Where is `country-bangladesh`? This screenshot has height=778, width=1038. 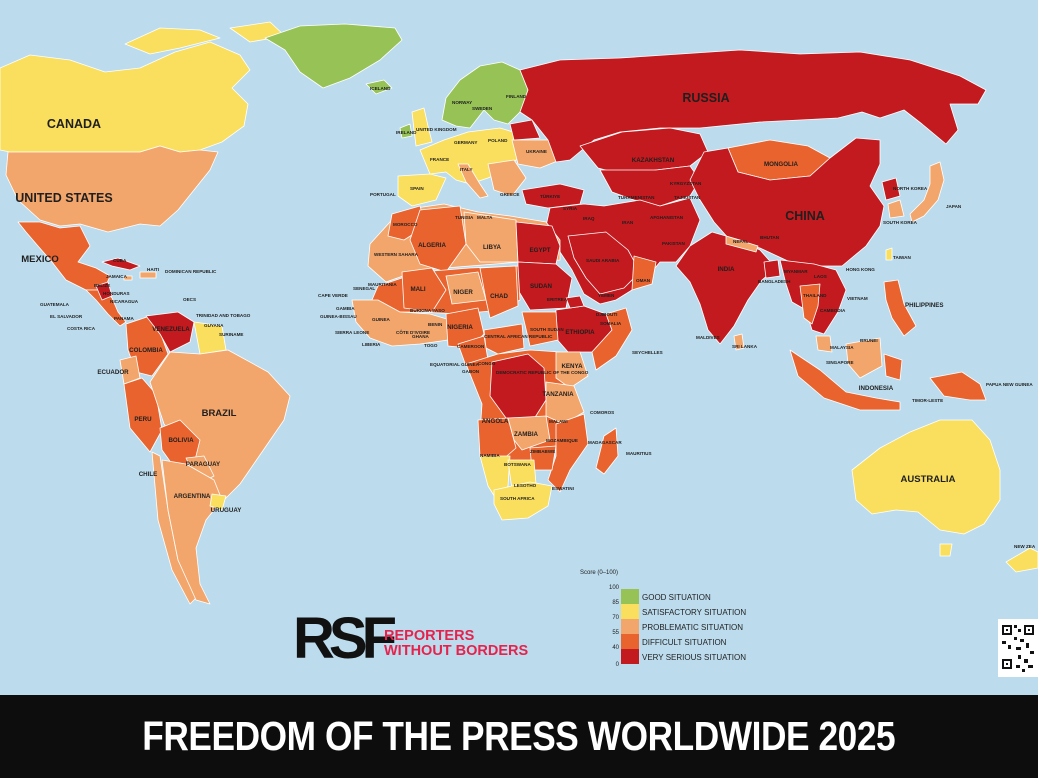
country-bangladesh is located at coordinates (772, 269).